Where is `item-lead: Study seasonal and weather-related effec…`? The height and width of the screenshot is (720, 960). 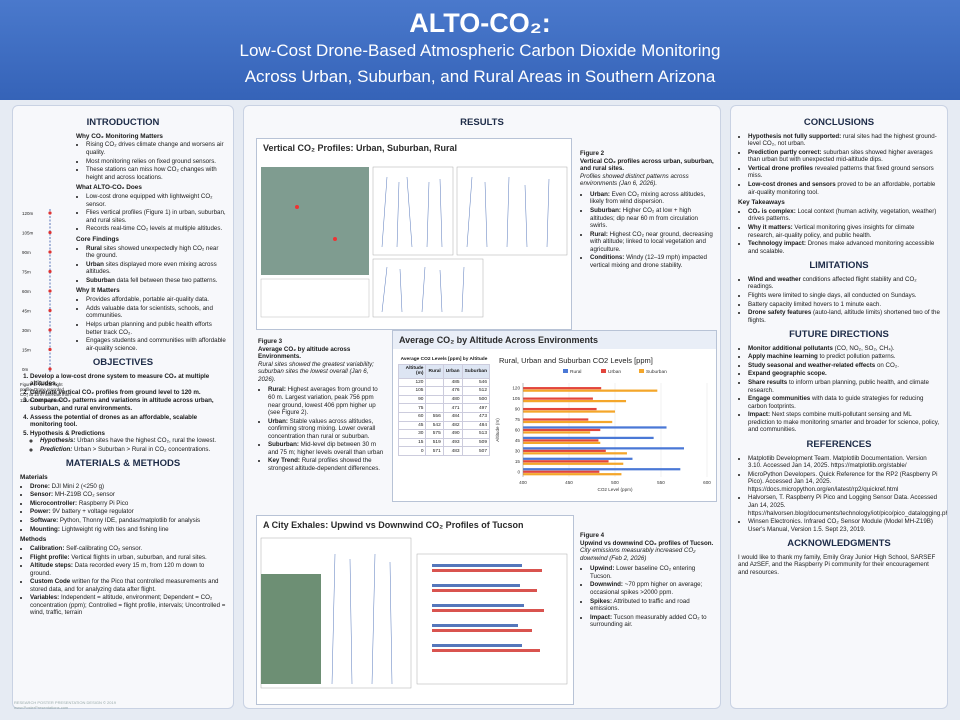
item-lead: Study seasonal and weather-related effec… is located at coordinates (812, 365).